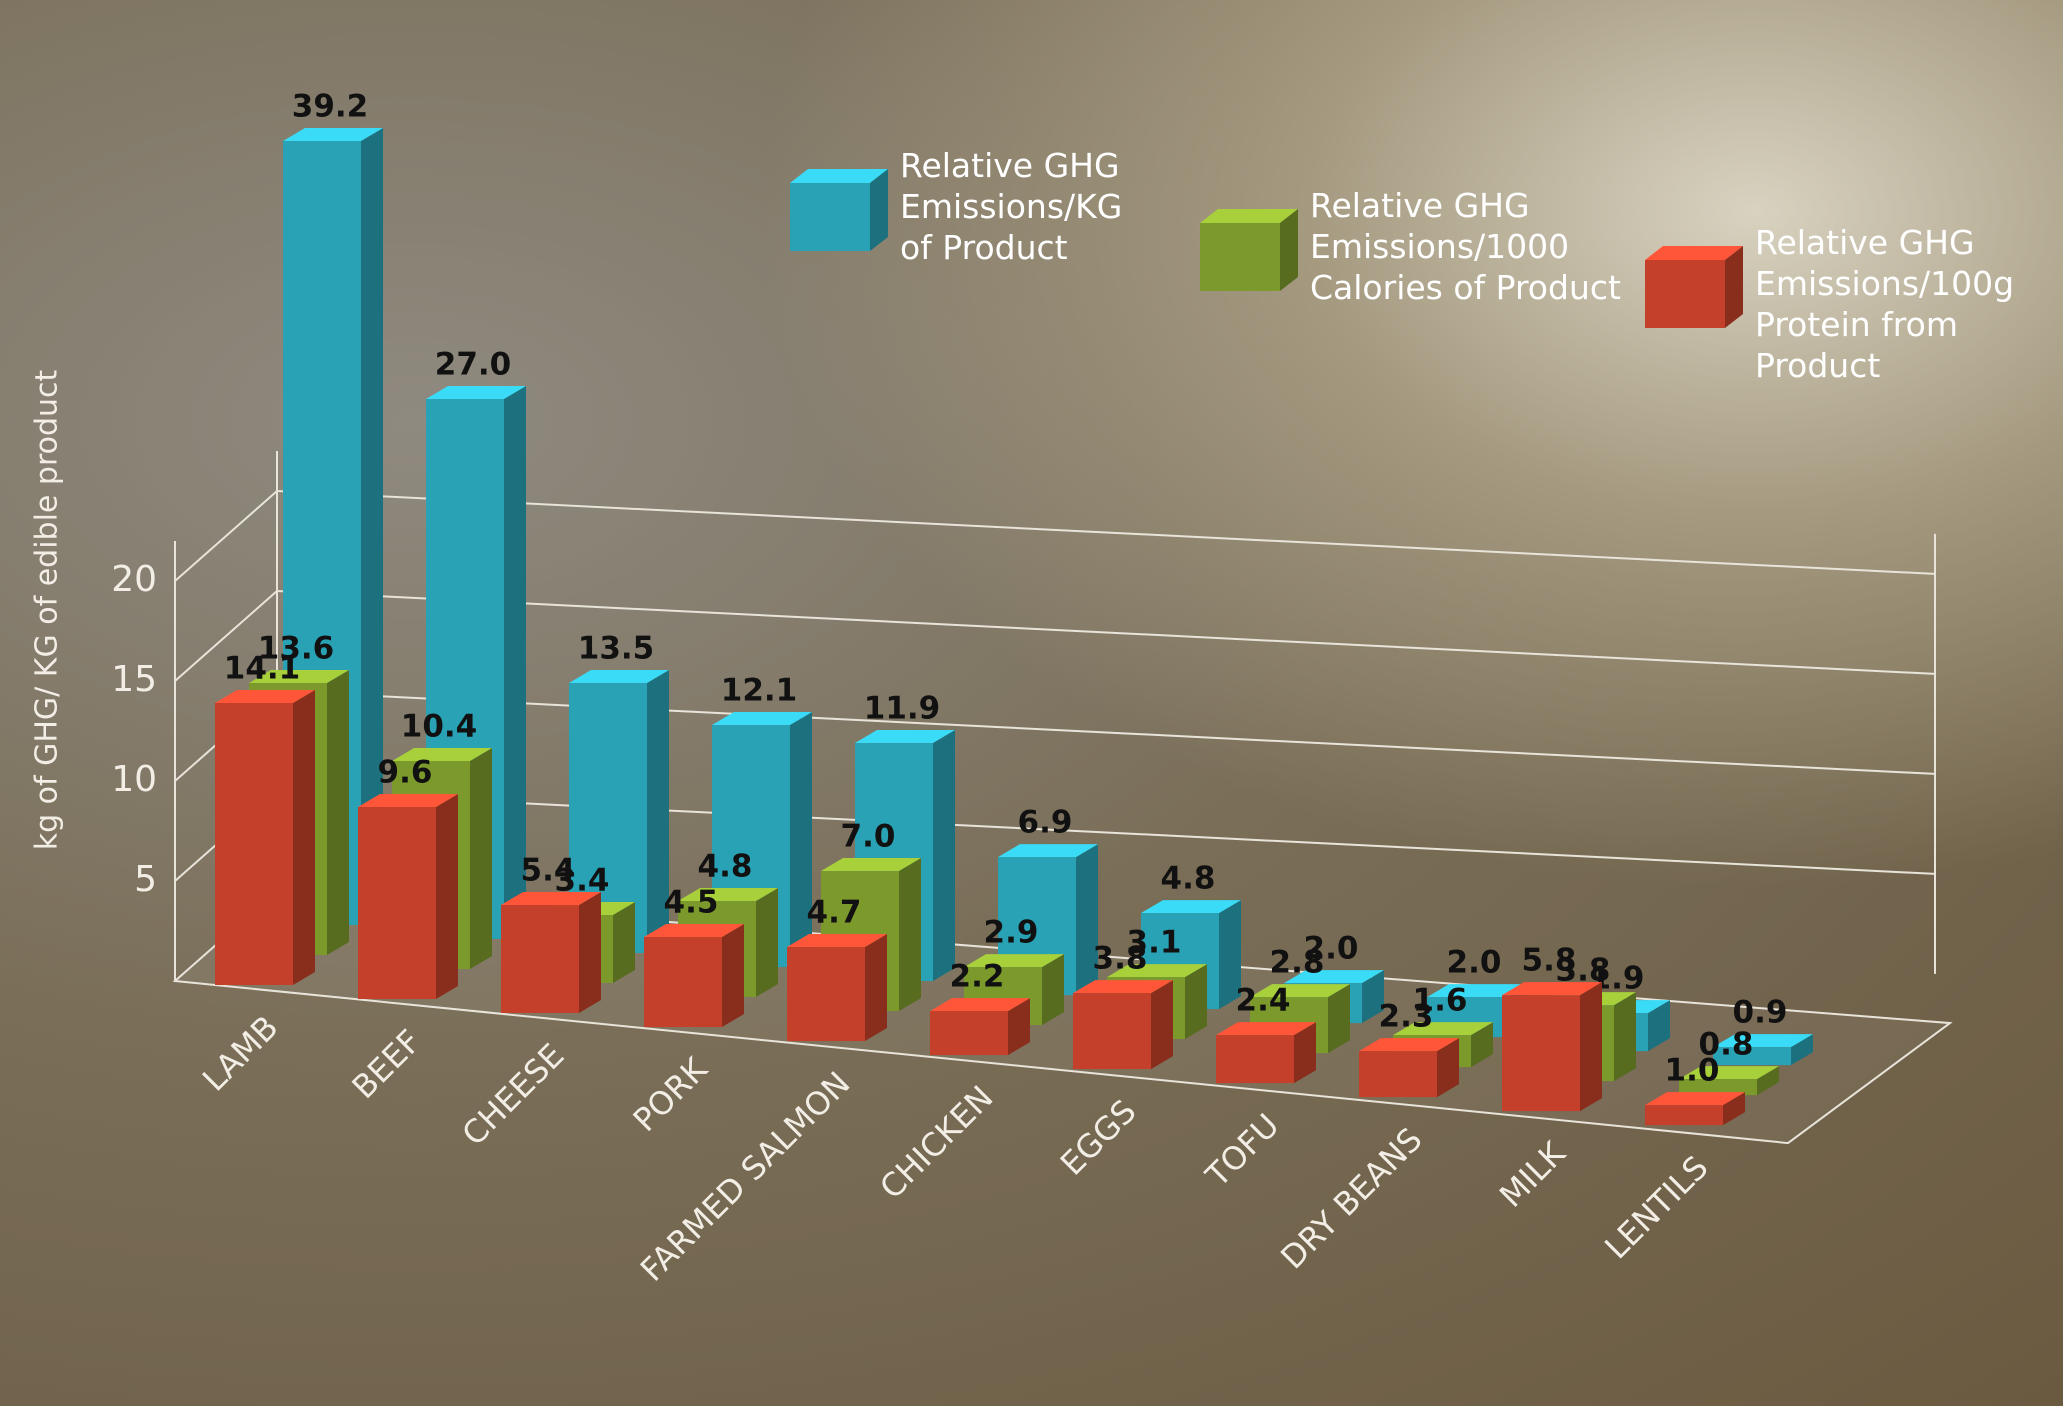  What do you see at coordinates (548, 871) in the screenshot?
I see `value-label: 5.4` at bounding box center [548, 871].